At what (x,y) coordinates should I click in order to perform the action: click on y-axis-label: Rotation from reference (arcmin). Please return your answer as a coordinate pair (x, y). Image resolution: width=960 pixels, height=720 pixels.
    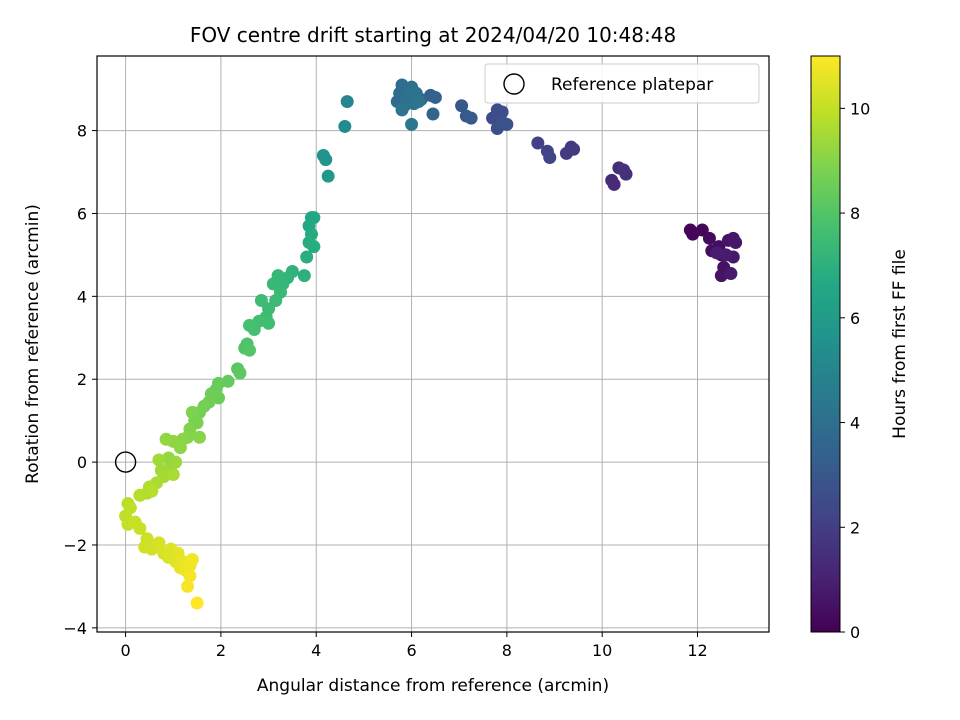
    Looking at the image, I should click on (33, 344).